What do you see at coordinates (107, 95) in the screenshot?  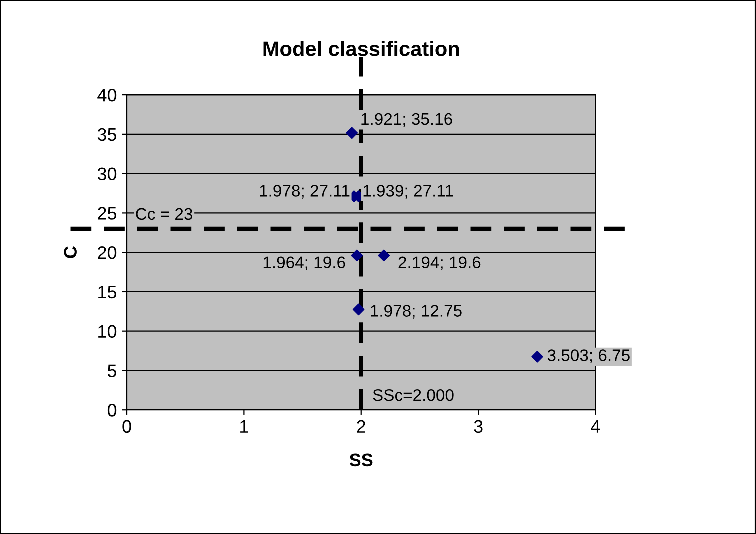 I see `y-tick-label: 40` at bounding box center [107, 95].